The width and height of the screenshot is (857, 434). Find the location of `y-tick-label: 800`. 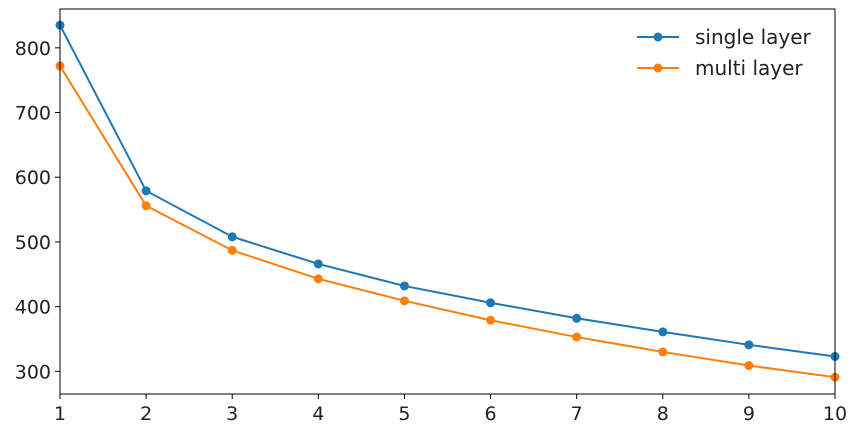

y-tick-label: 800 is located at coordinates (33, 49).